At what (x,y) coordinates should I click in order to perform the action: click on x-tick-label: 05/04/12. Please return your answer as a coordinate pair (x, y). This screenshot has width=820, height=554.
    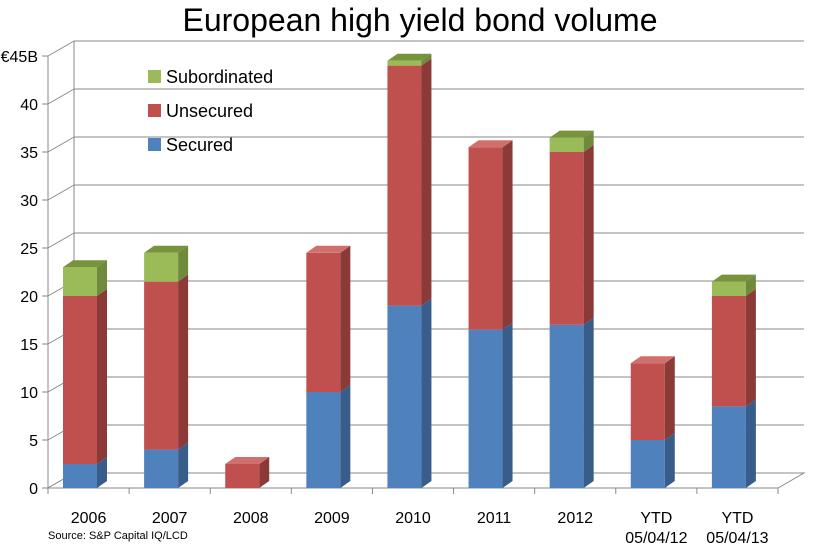
    Looking at the image, I should click on (656, 538).